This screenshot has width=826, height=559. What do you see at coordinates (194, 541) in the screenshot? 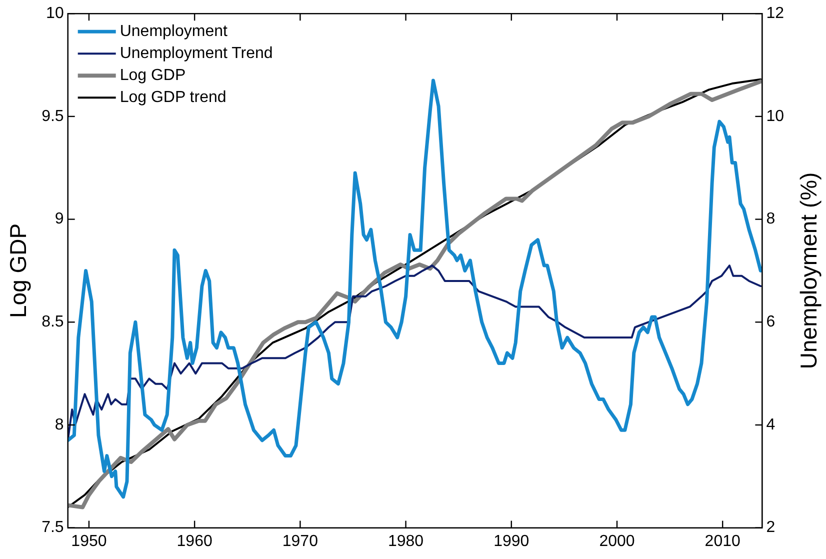
I see `x-tick-label: 1960` at bounding box center [194, 541].